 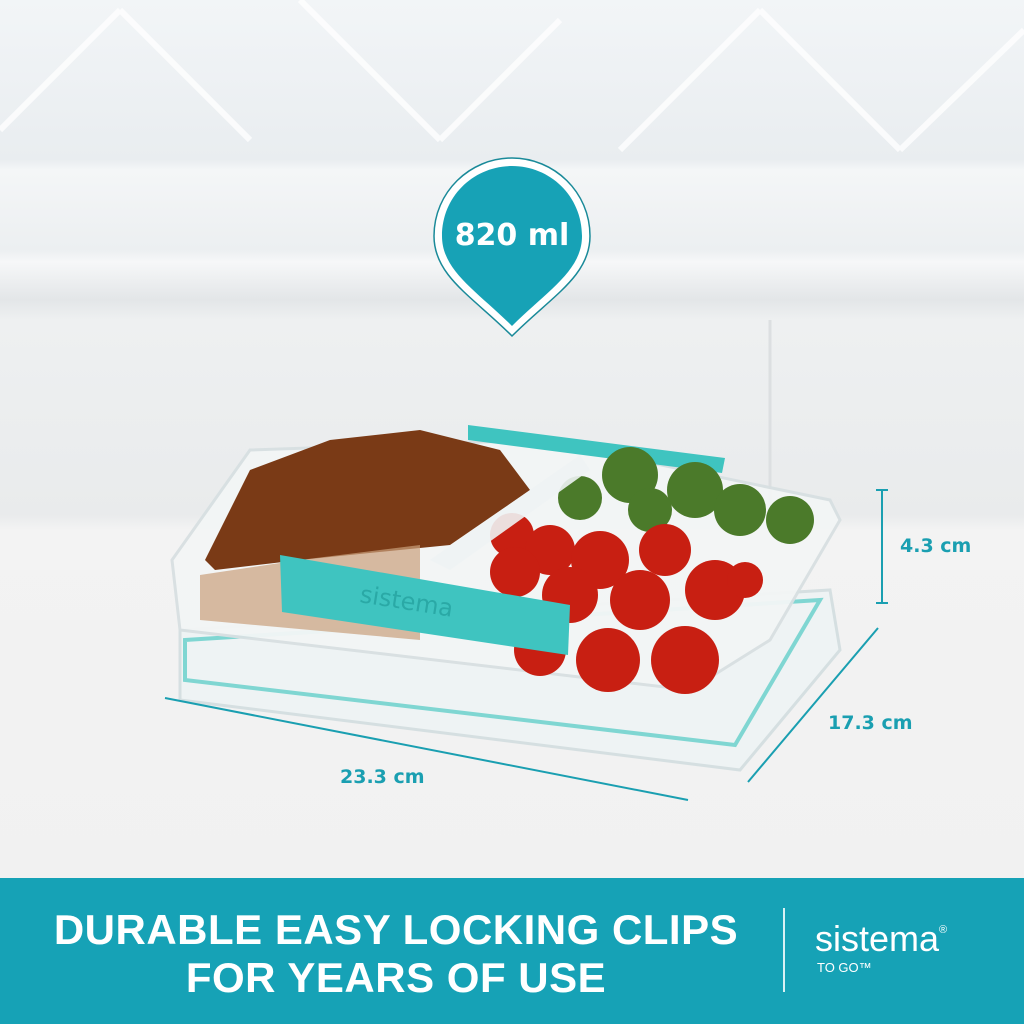 I want to click on headline-line-2: FOR YEARS OF USE, so click(x=396, y=977).